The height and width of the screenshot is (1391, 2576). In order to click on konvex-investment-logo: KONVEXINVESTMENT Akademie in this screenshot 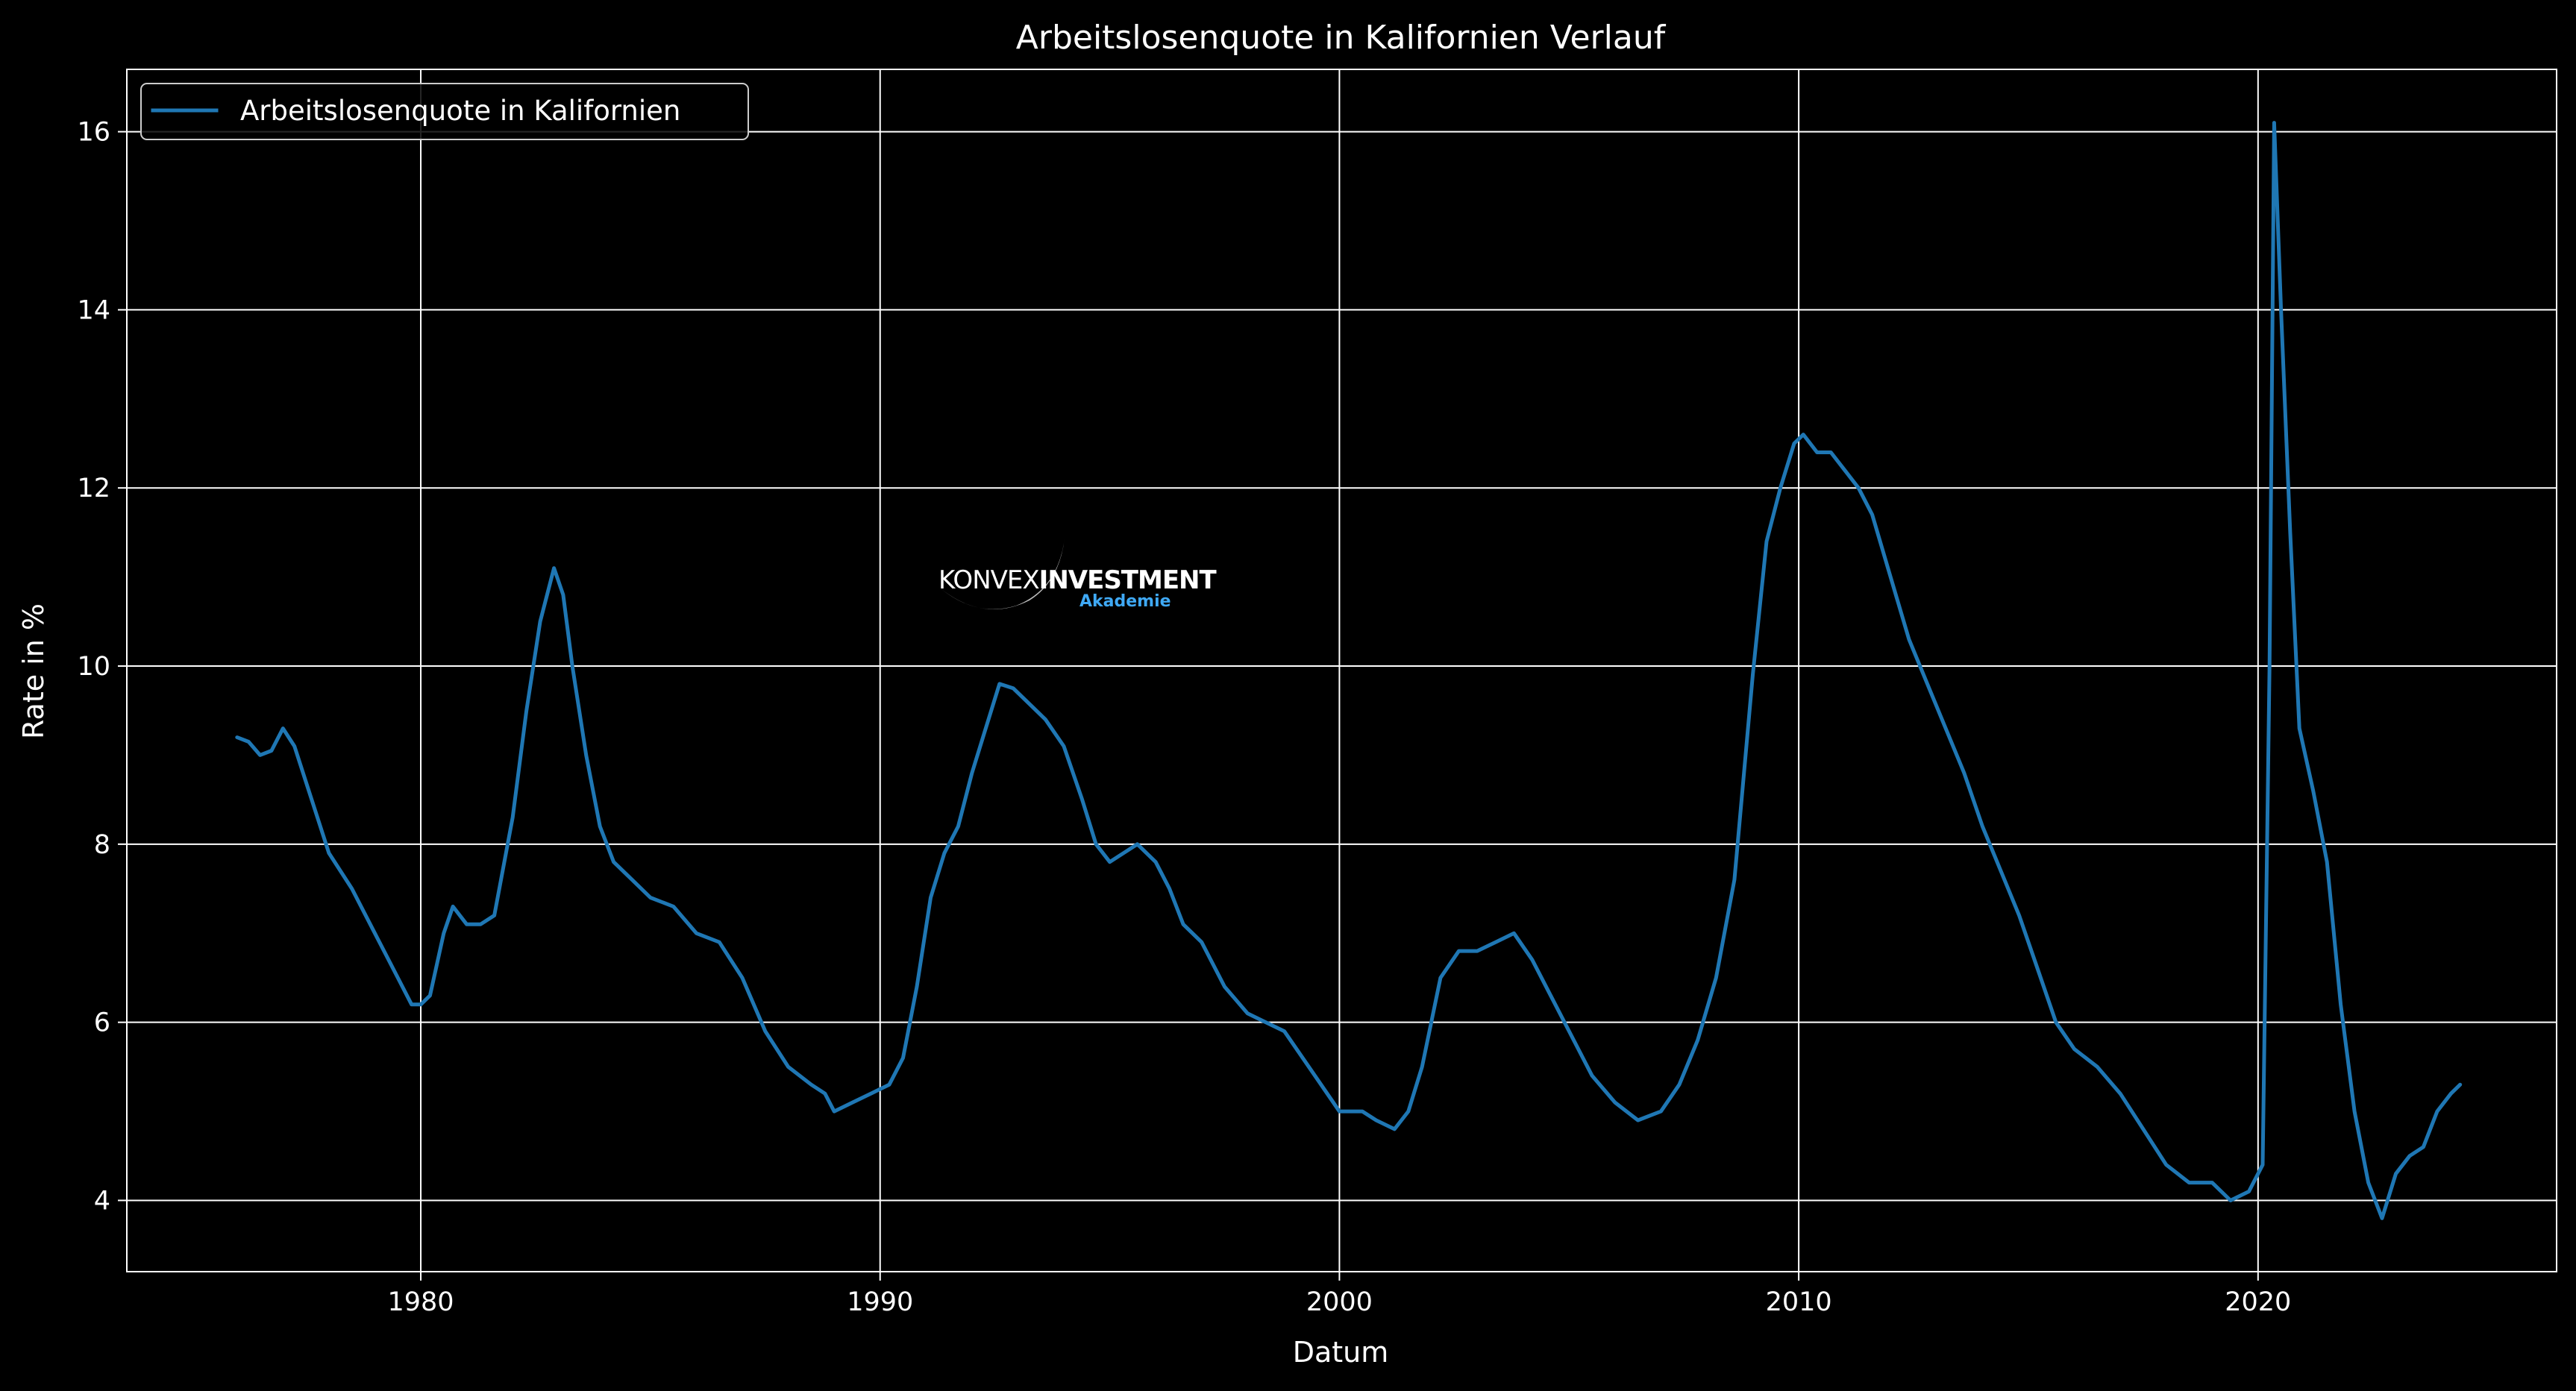, I will do `click(1078, 574)`.